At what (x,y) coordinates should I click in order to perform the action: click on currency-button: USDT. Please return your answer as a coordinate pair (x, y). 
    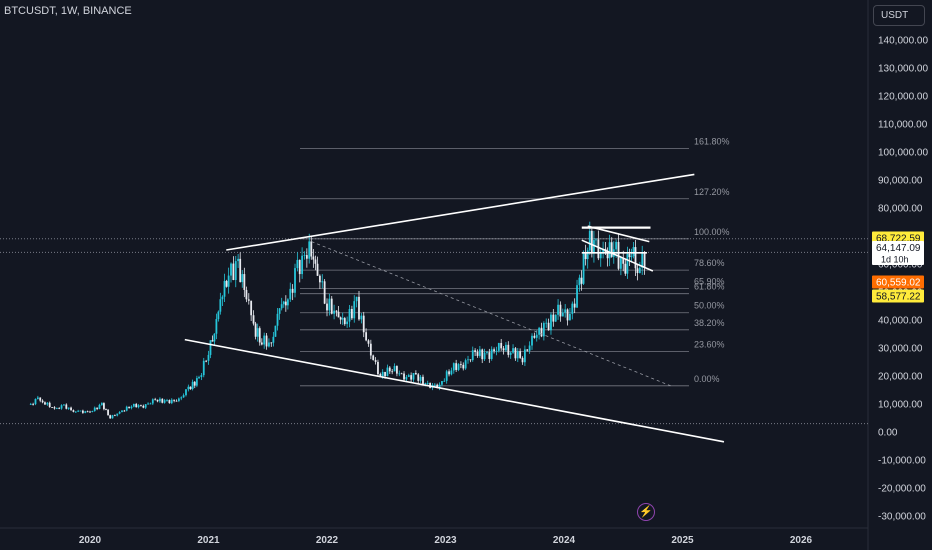
    Looking at the image, I should click on (899, 15).